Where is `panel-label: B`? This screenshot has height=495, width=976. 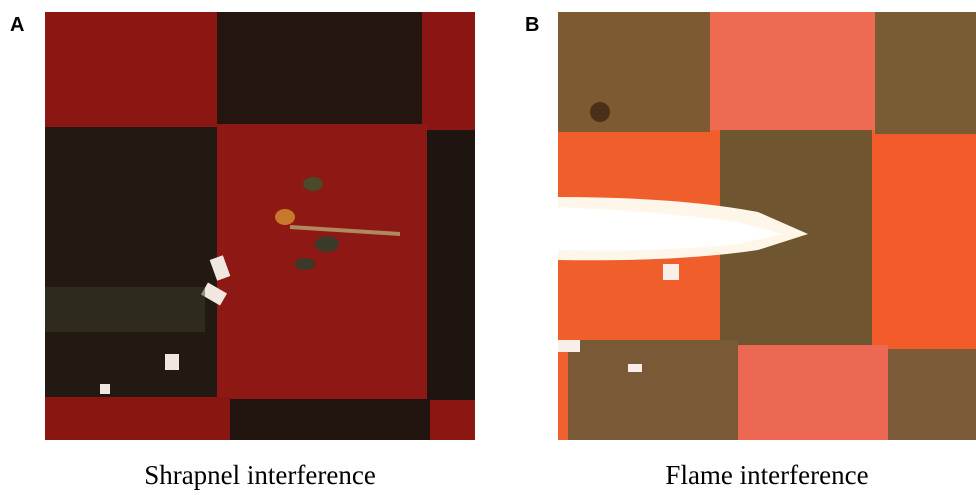 panel-label: B is located at coordinates (532, 25).